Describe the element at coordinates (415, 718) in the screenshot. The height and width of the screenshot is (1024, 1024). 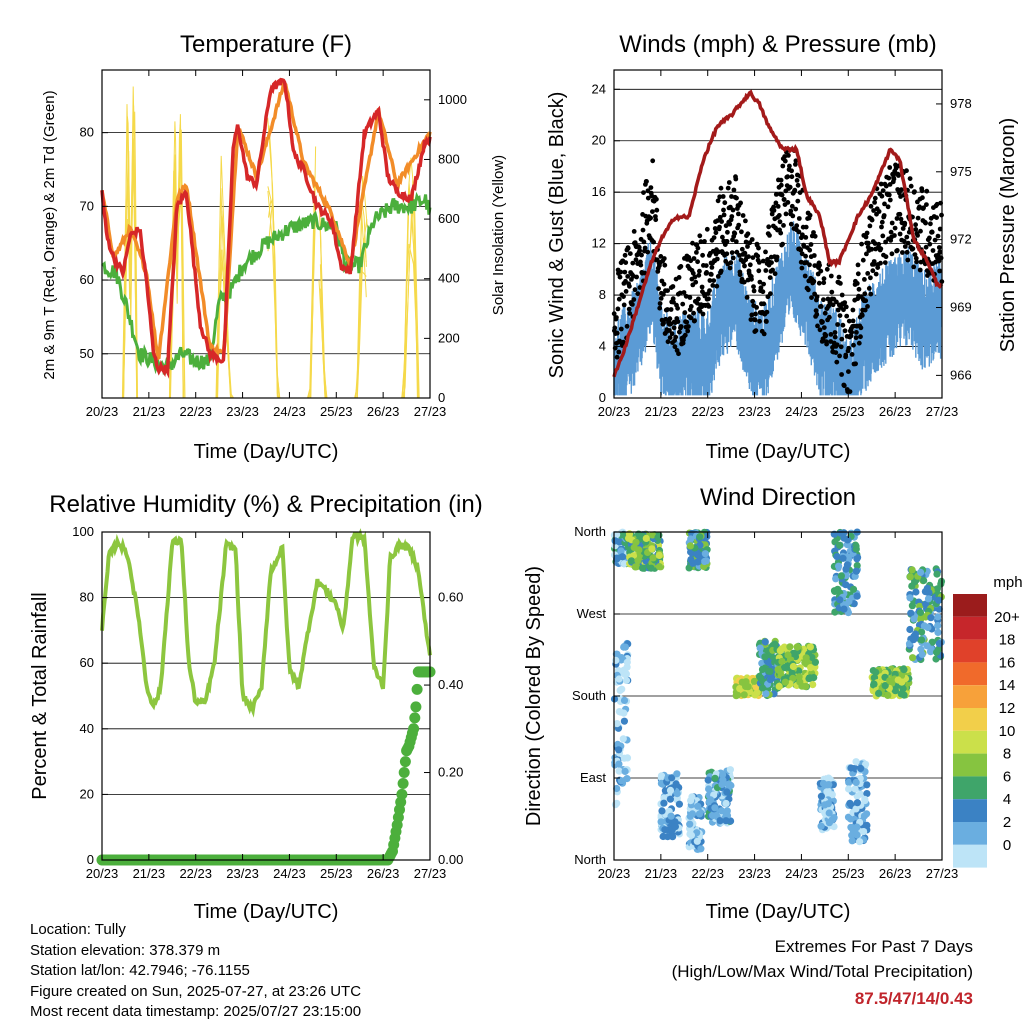
I see `precip-point` at that location.